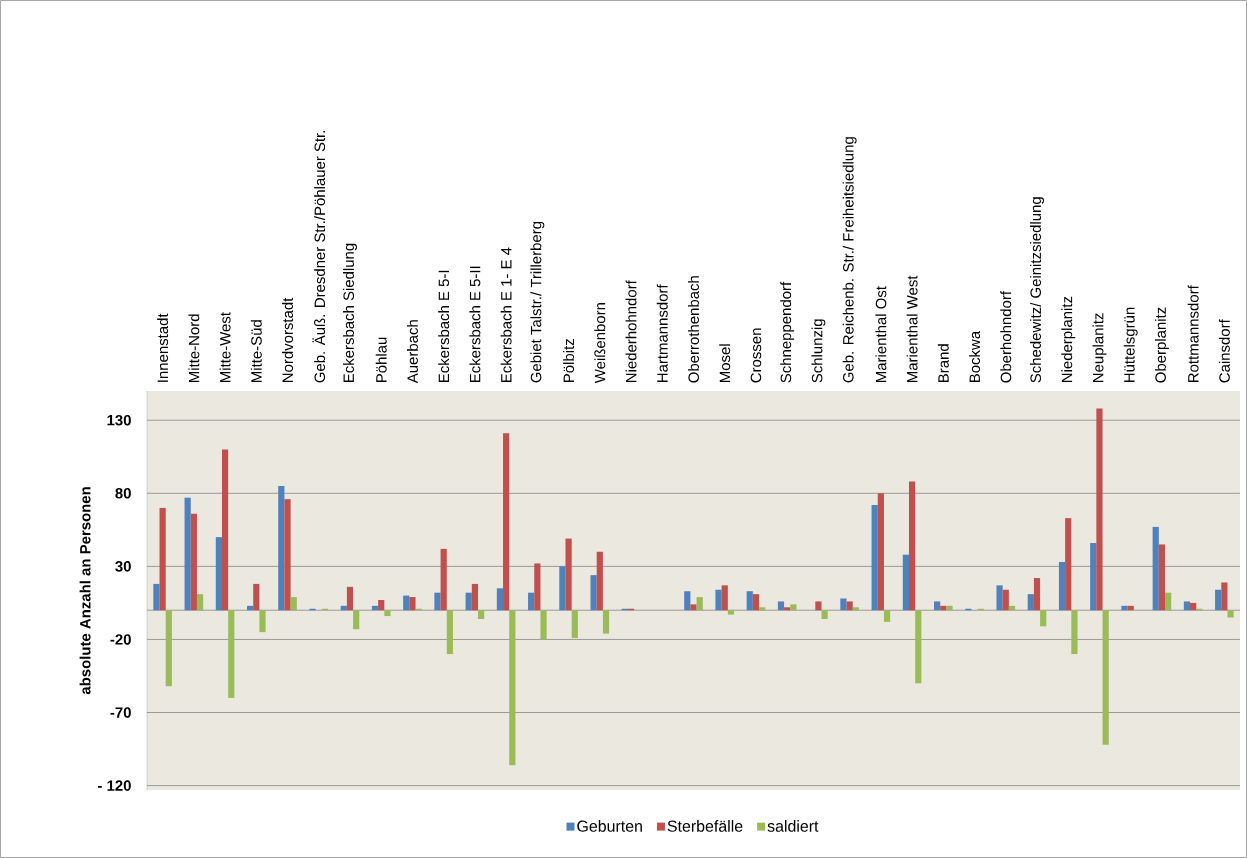  Describe the element at coordinates (793, 826) in the screenshot. I see `legend-label: saldiert` at that location.